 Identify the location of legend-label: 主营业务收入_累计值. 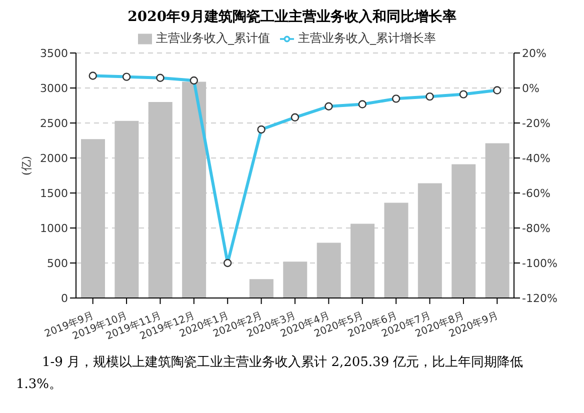
(213, 38).